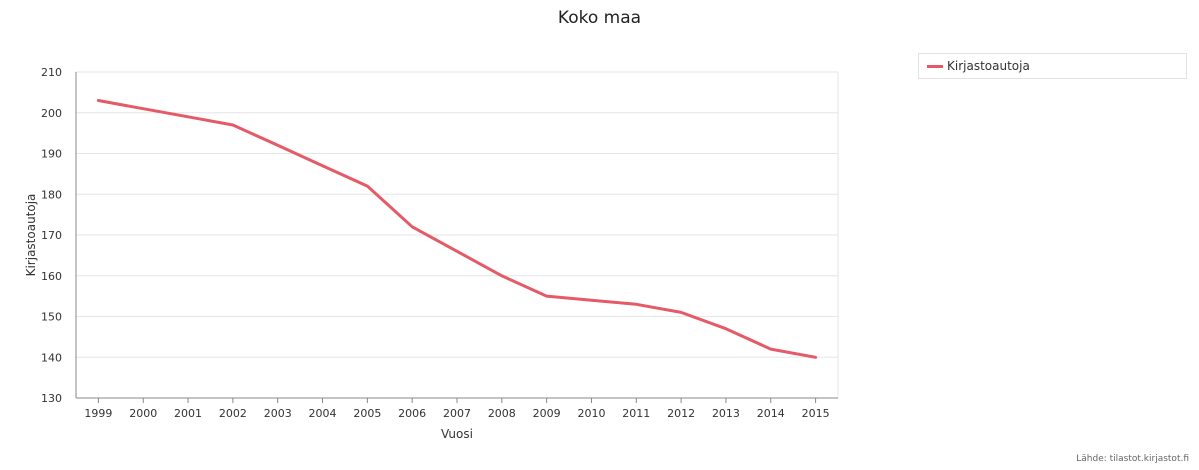 The height and width of the screenshot is (470, 1199). What do you see at coordinates (599, 18) in the screenshot?
I see `chart-title: Koko maa` at bounding box center [599, 18].